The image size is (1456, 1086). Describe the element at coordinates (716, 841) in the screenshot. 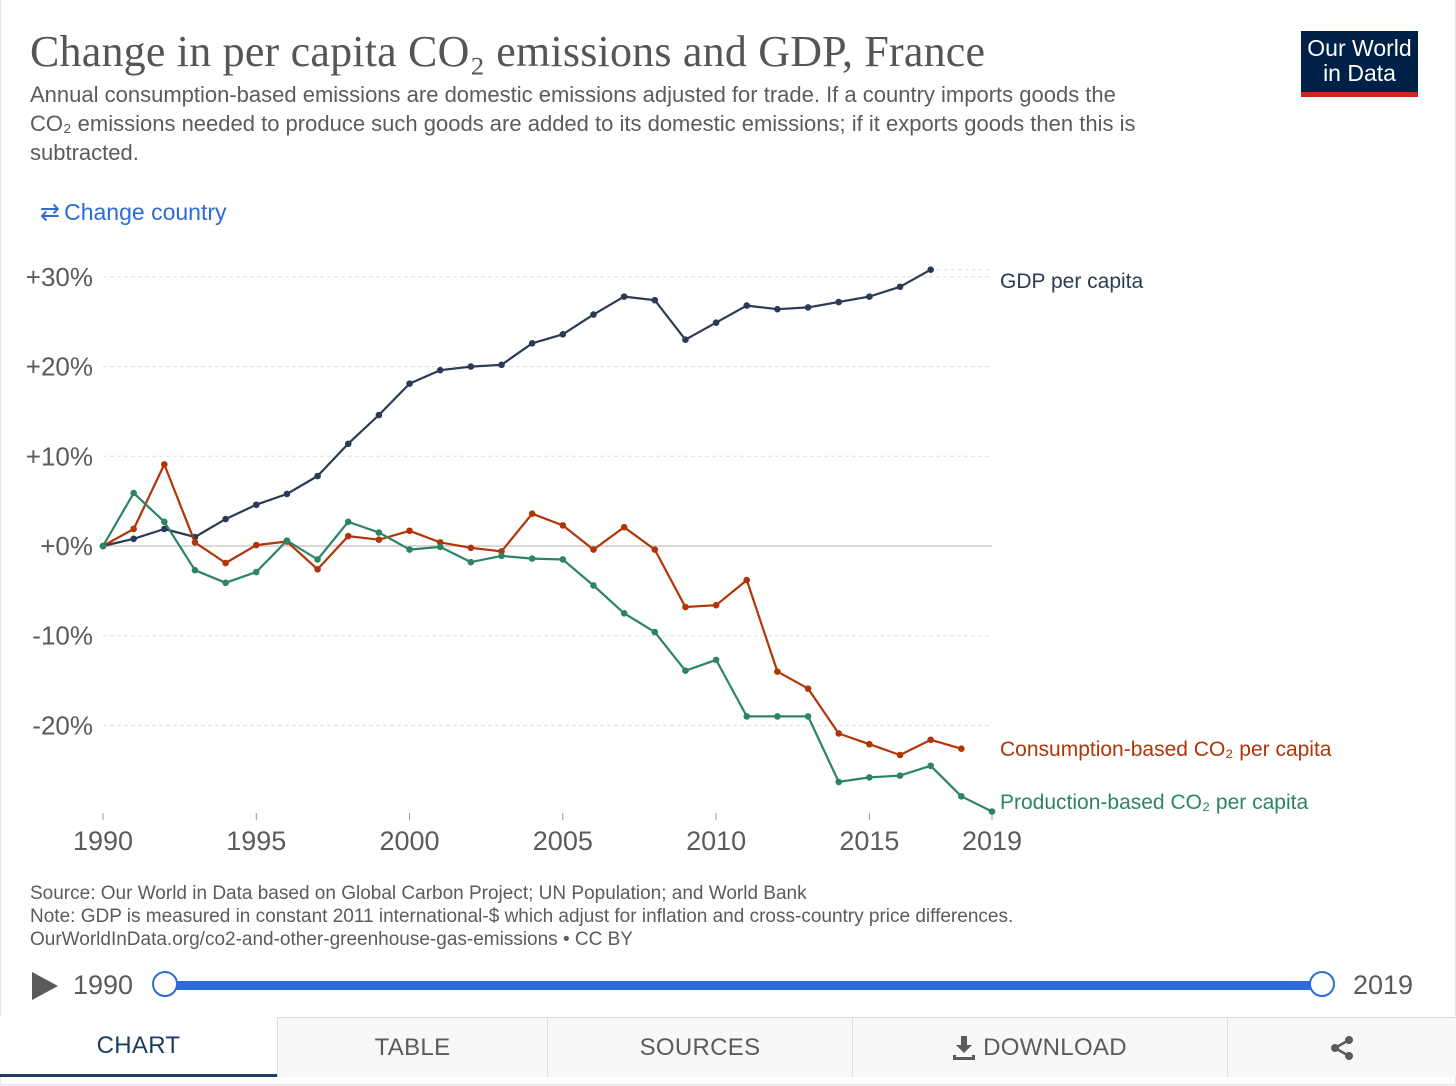

I see `x-tick-label: 2010` at that location.